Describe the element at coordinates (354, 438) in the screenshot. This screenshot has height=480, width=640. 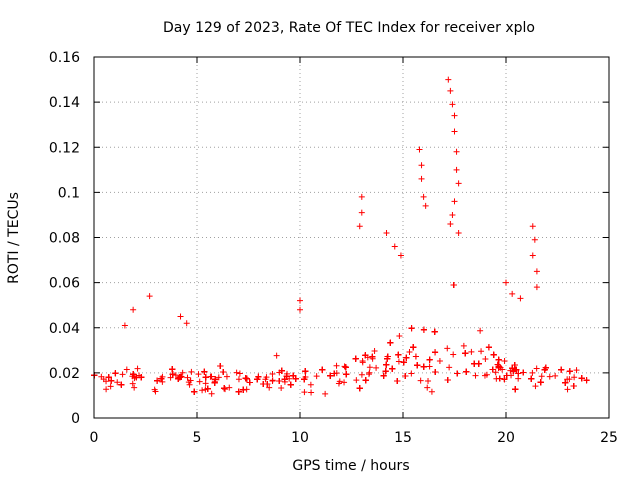
I see `x-tick-labels: 0 5 10 15 20 25` at that location.